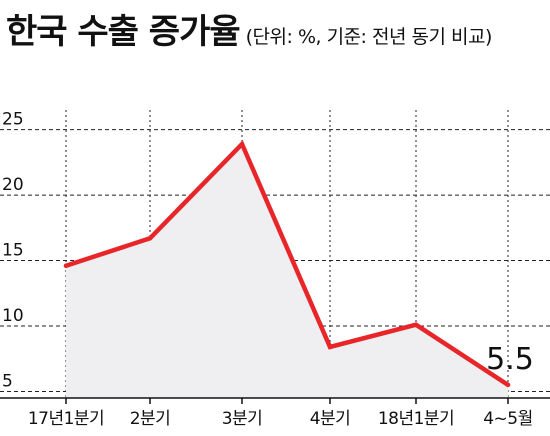  I want to click on x-tick-label: 3분기, so click(242, 419).